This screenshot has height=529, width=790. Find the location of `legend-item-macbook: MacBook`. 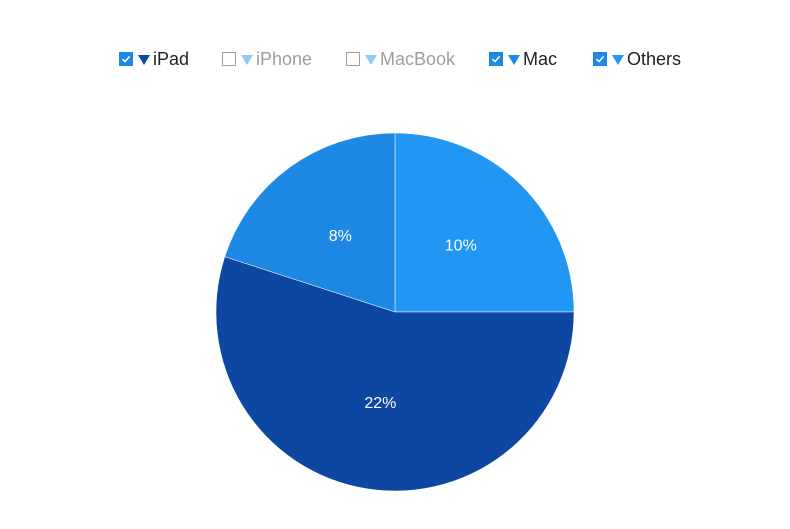

legend-item-macbook: MacBook is located at coordinates (400, 59).